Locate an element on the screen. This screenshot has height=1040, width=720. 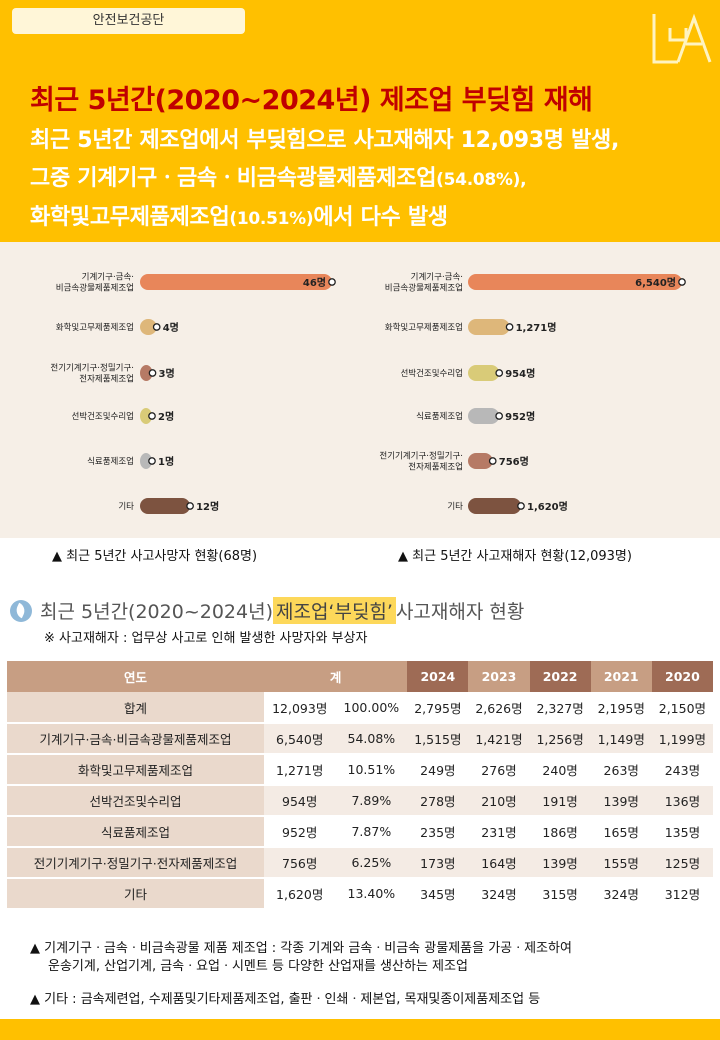
category-label: 선박건조및수리업 is located at coordinates (431, 373).